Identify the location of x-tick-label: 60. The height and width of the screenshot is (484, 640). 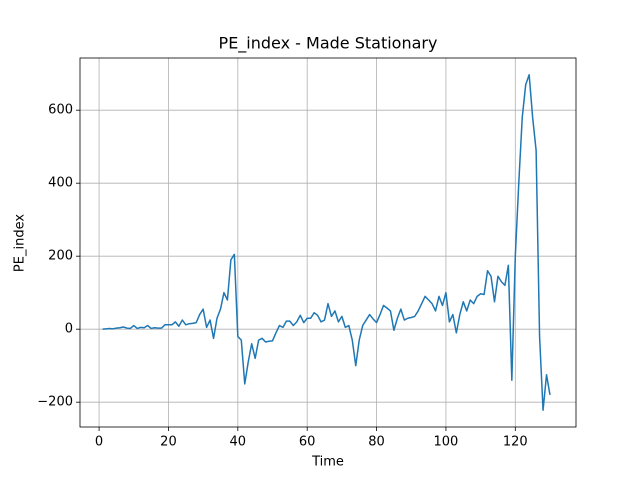
(307, 442).